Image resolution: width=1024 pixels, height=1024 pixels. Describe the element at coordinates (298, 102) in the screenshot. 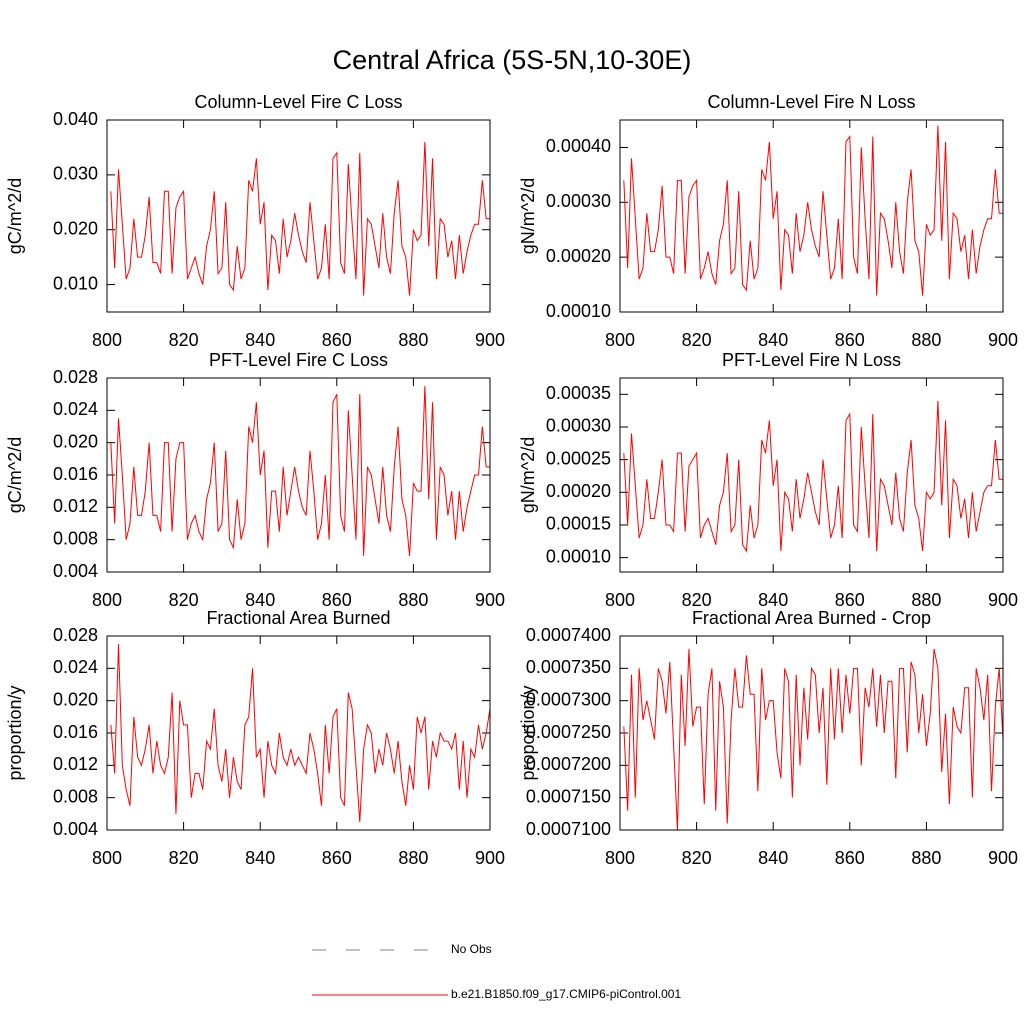

I see `panel-title: Column-Level Fire C Loss` at that location.